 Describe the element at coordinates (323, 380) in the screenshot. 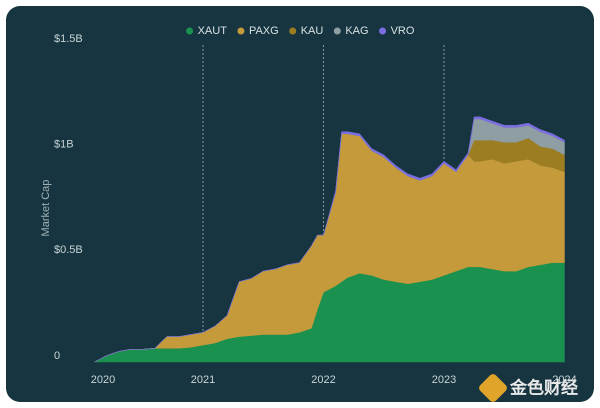

I see `x-tick-label: 2022` at that location.